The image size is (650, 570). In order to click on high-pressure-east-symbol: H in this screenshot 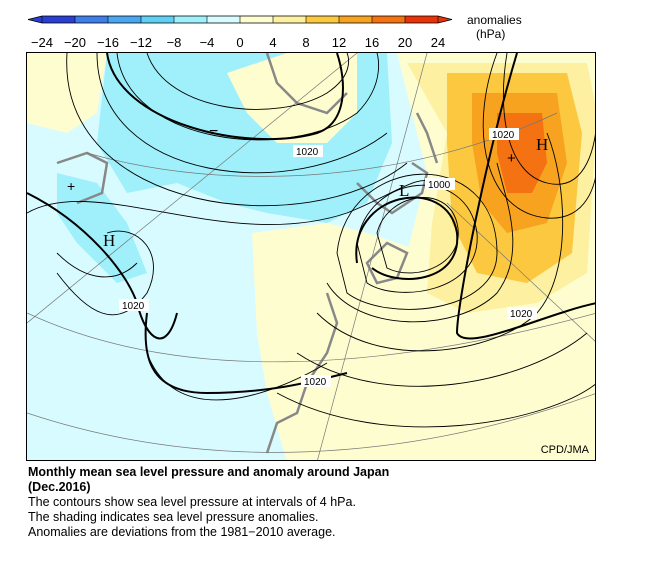, I will do `click(542, 144)`.